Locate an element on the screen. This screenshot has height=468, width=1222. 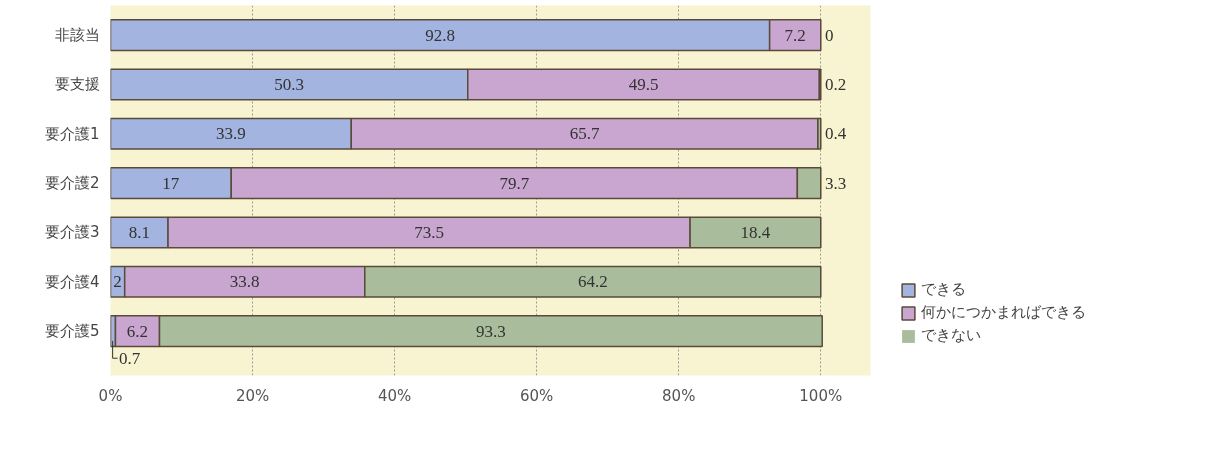
data-label: 50.3 is located at coordinates (289, 84).